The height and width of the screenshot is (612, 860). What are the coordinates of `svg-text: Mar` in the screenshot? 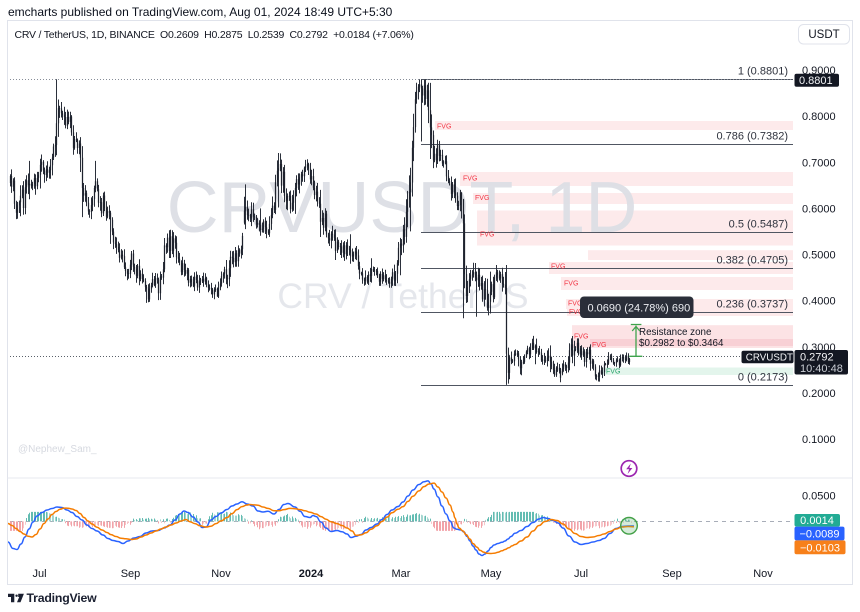 It's located at (401, 574).